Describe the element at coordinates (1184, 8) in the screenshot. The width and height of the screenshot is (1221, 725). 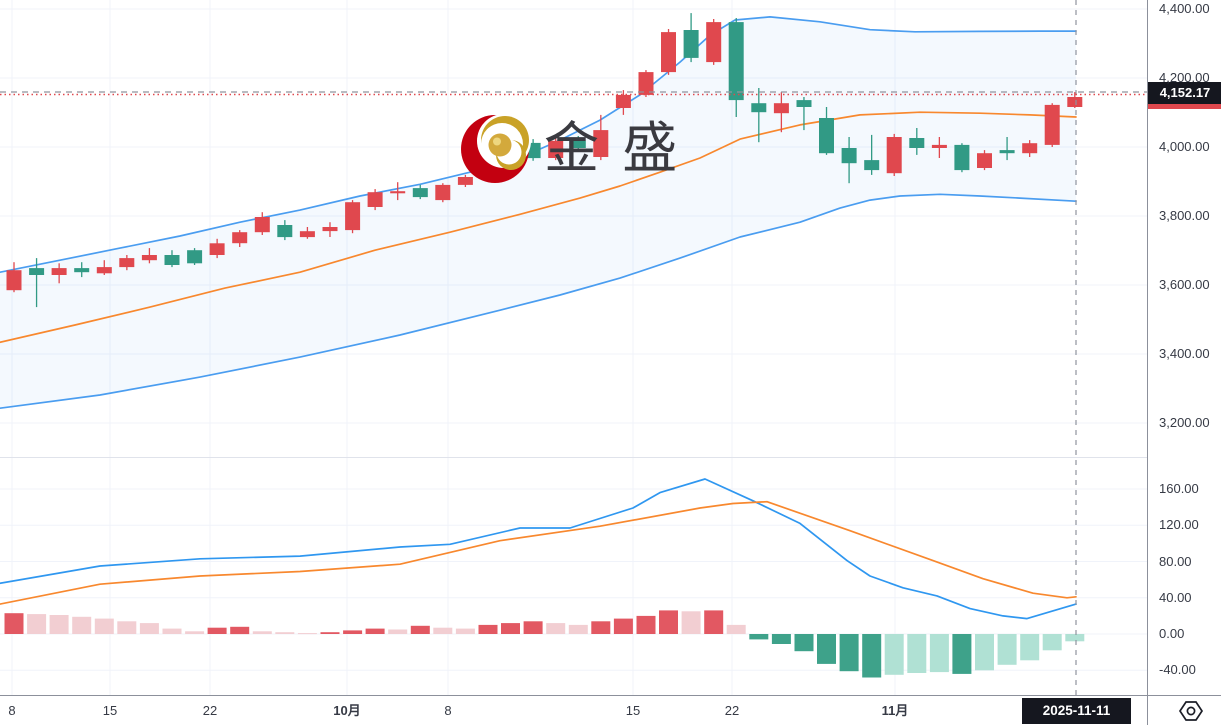
I see `price-axis-label: 4,400.00` at that location.